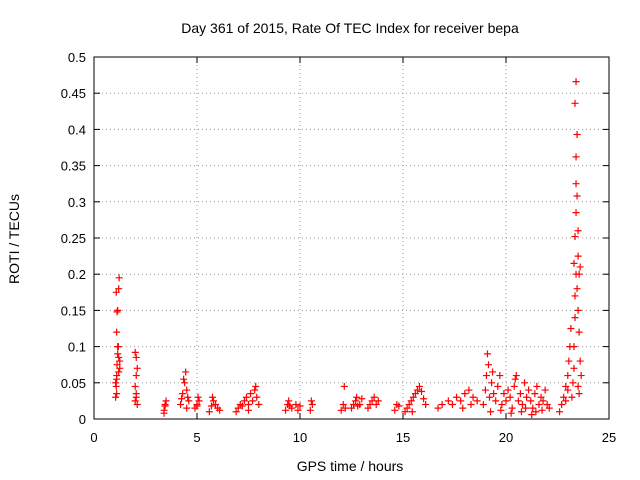 The height and width of the screenshot is (480, 640). I want to click on y-tick-label: 0.5, so click(77, 57).